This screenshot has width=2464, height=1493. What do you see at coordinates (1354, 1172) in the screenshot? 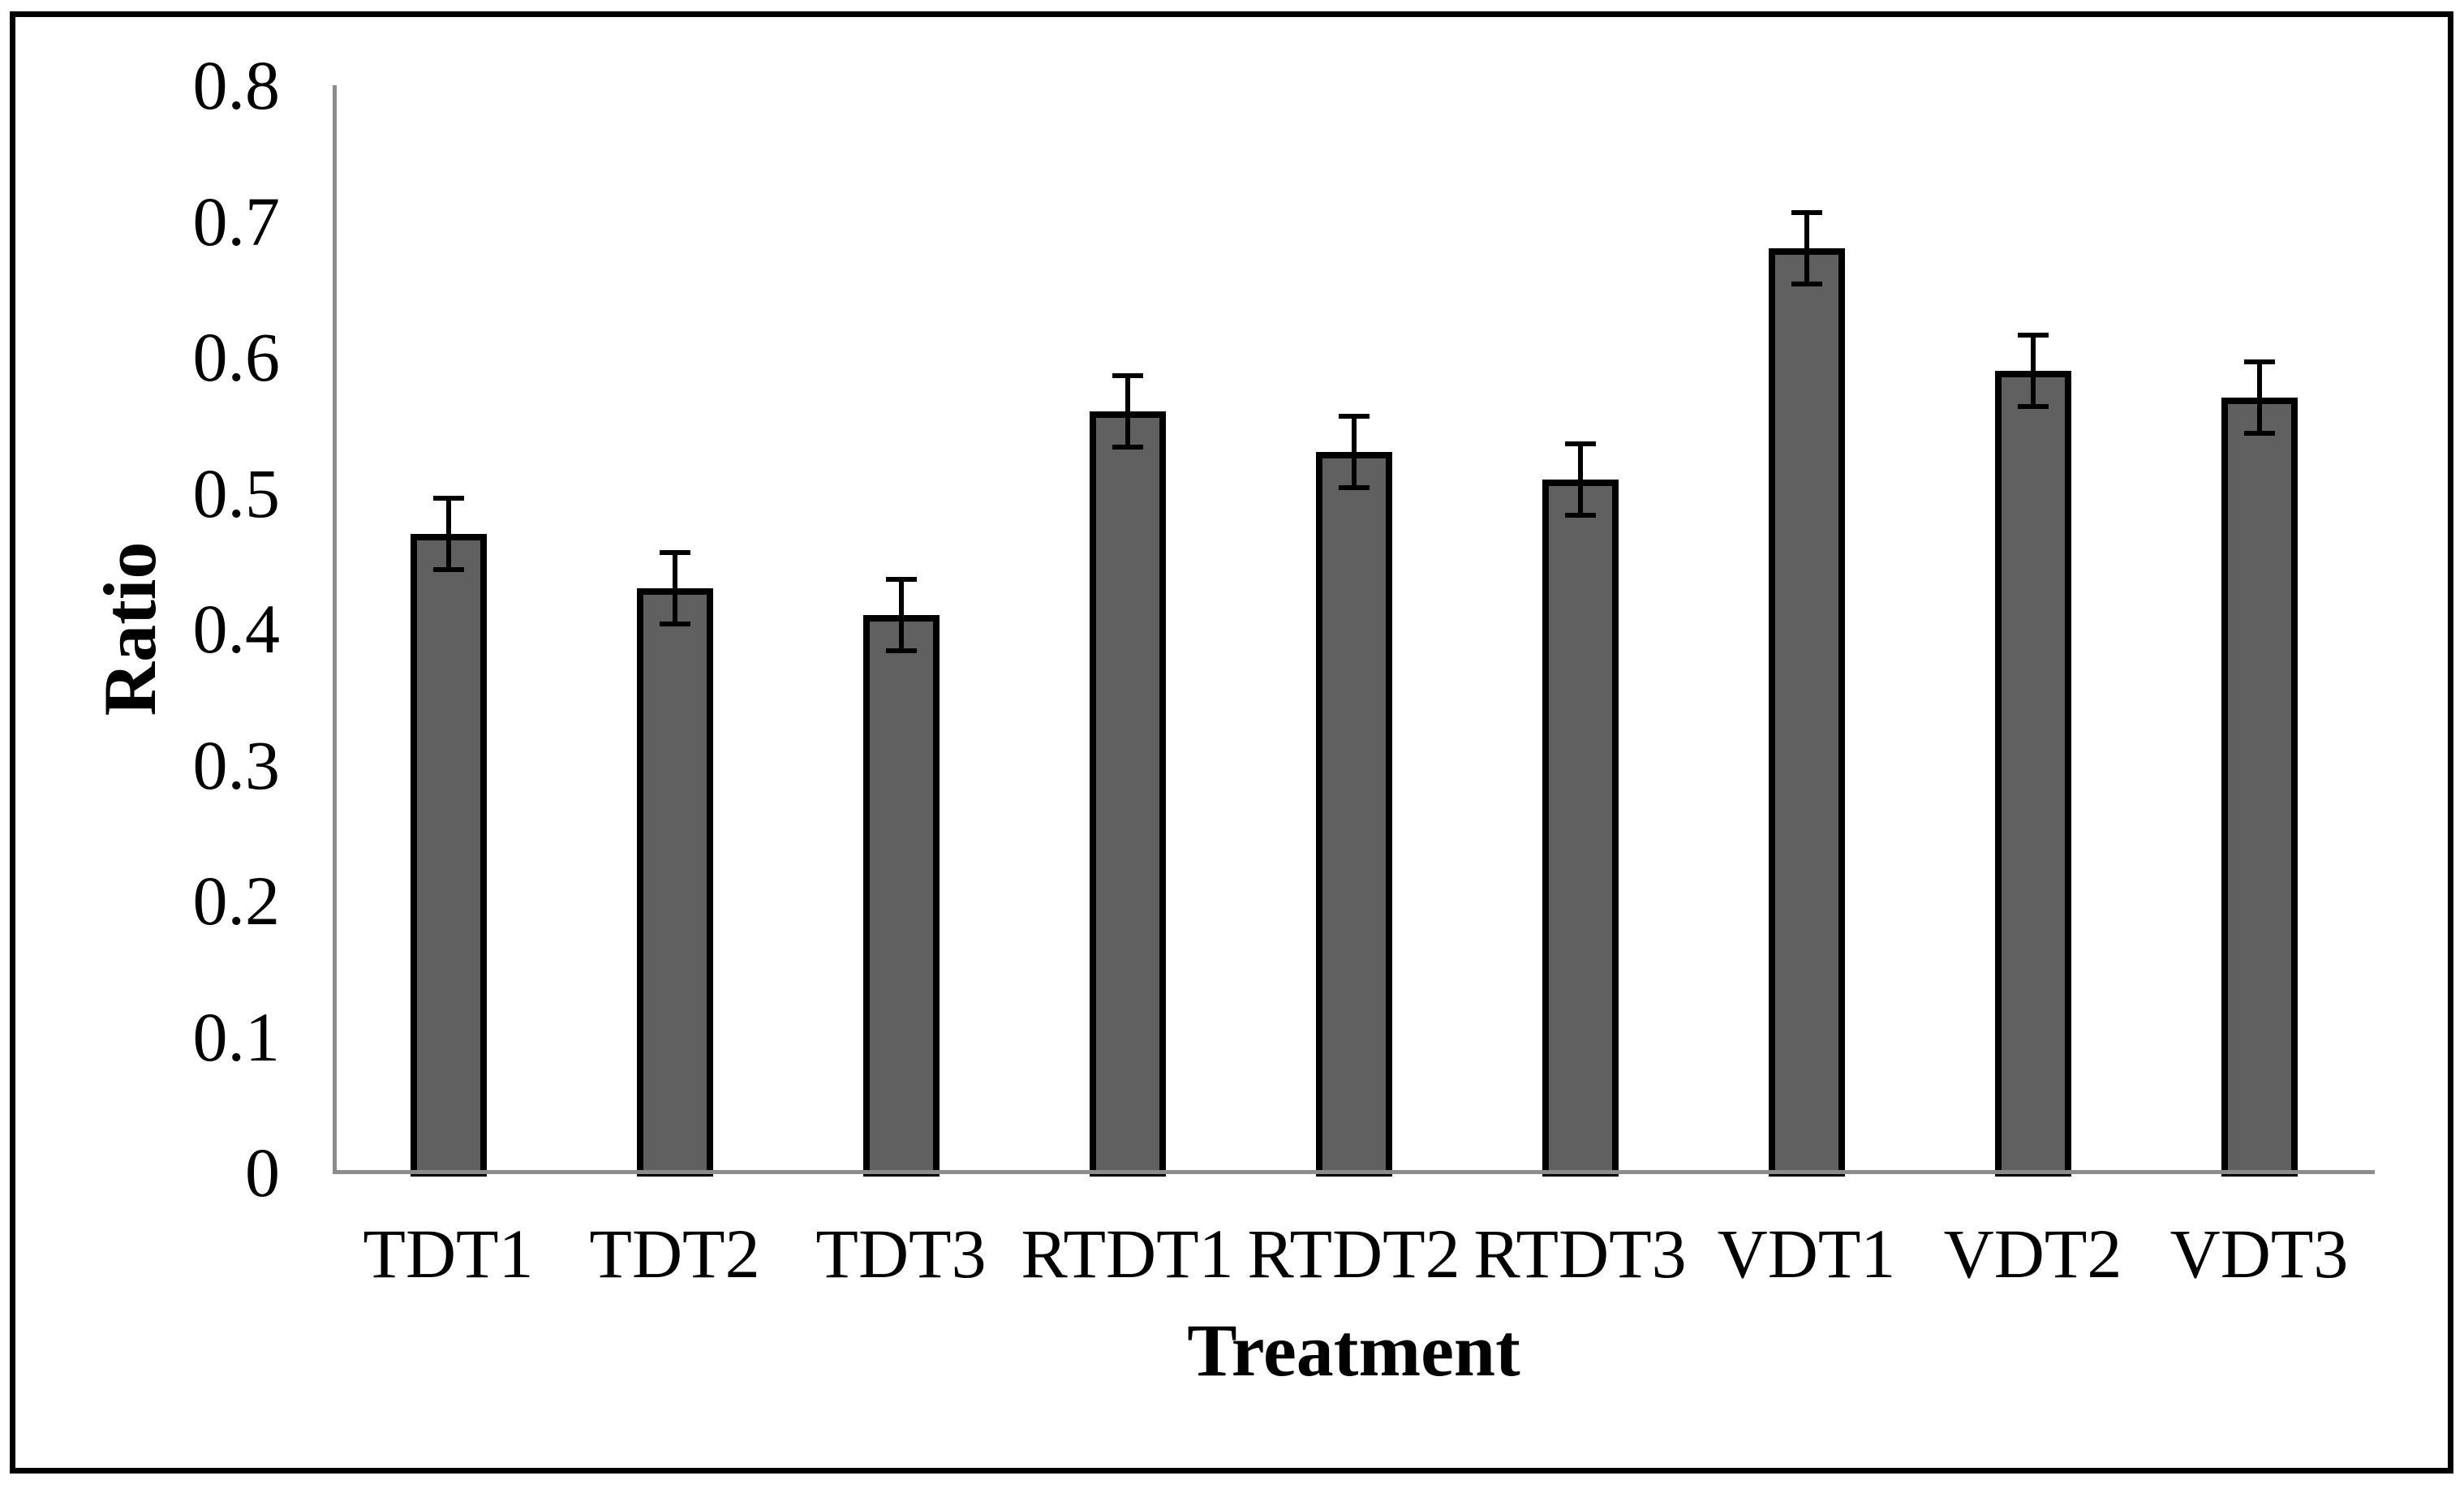
I see `x-axis-line` at bounding box center [1354, 1172].